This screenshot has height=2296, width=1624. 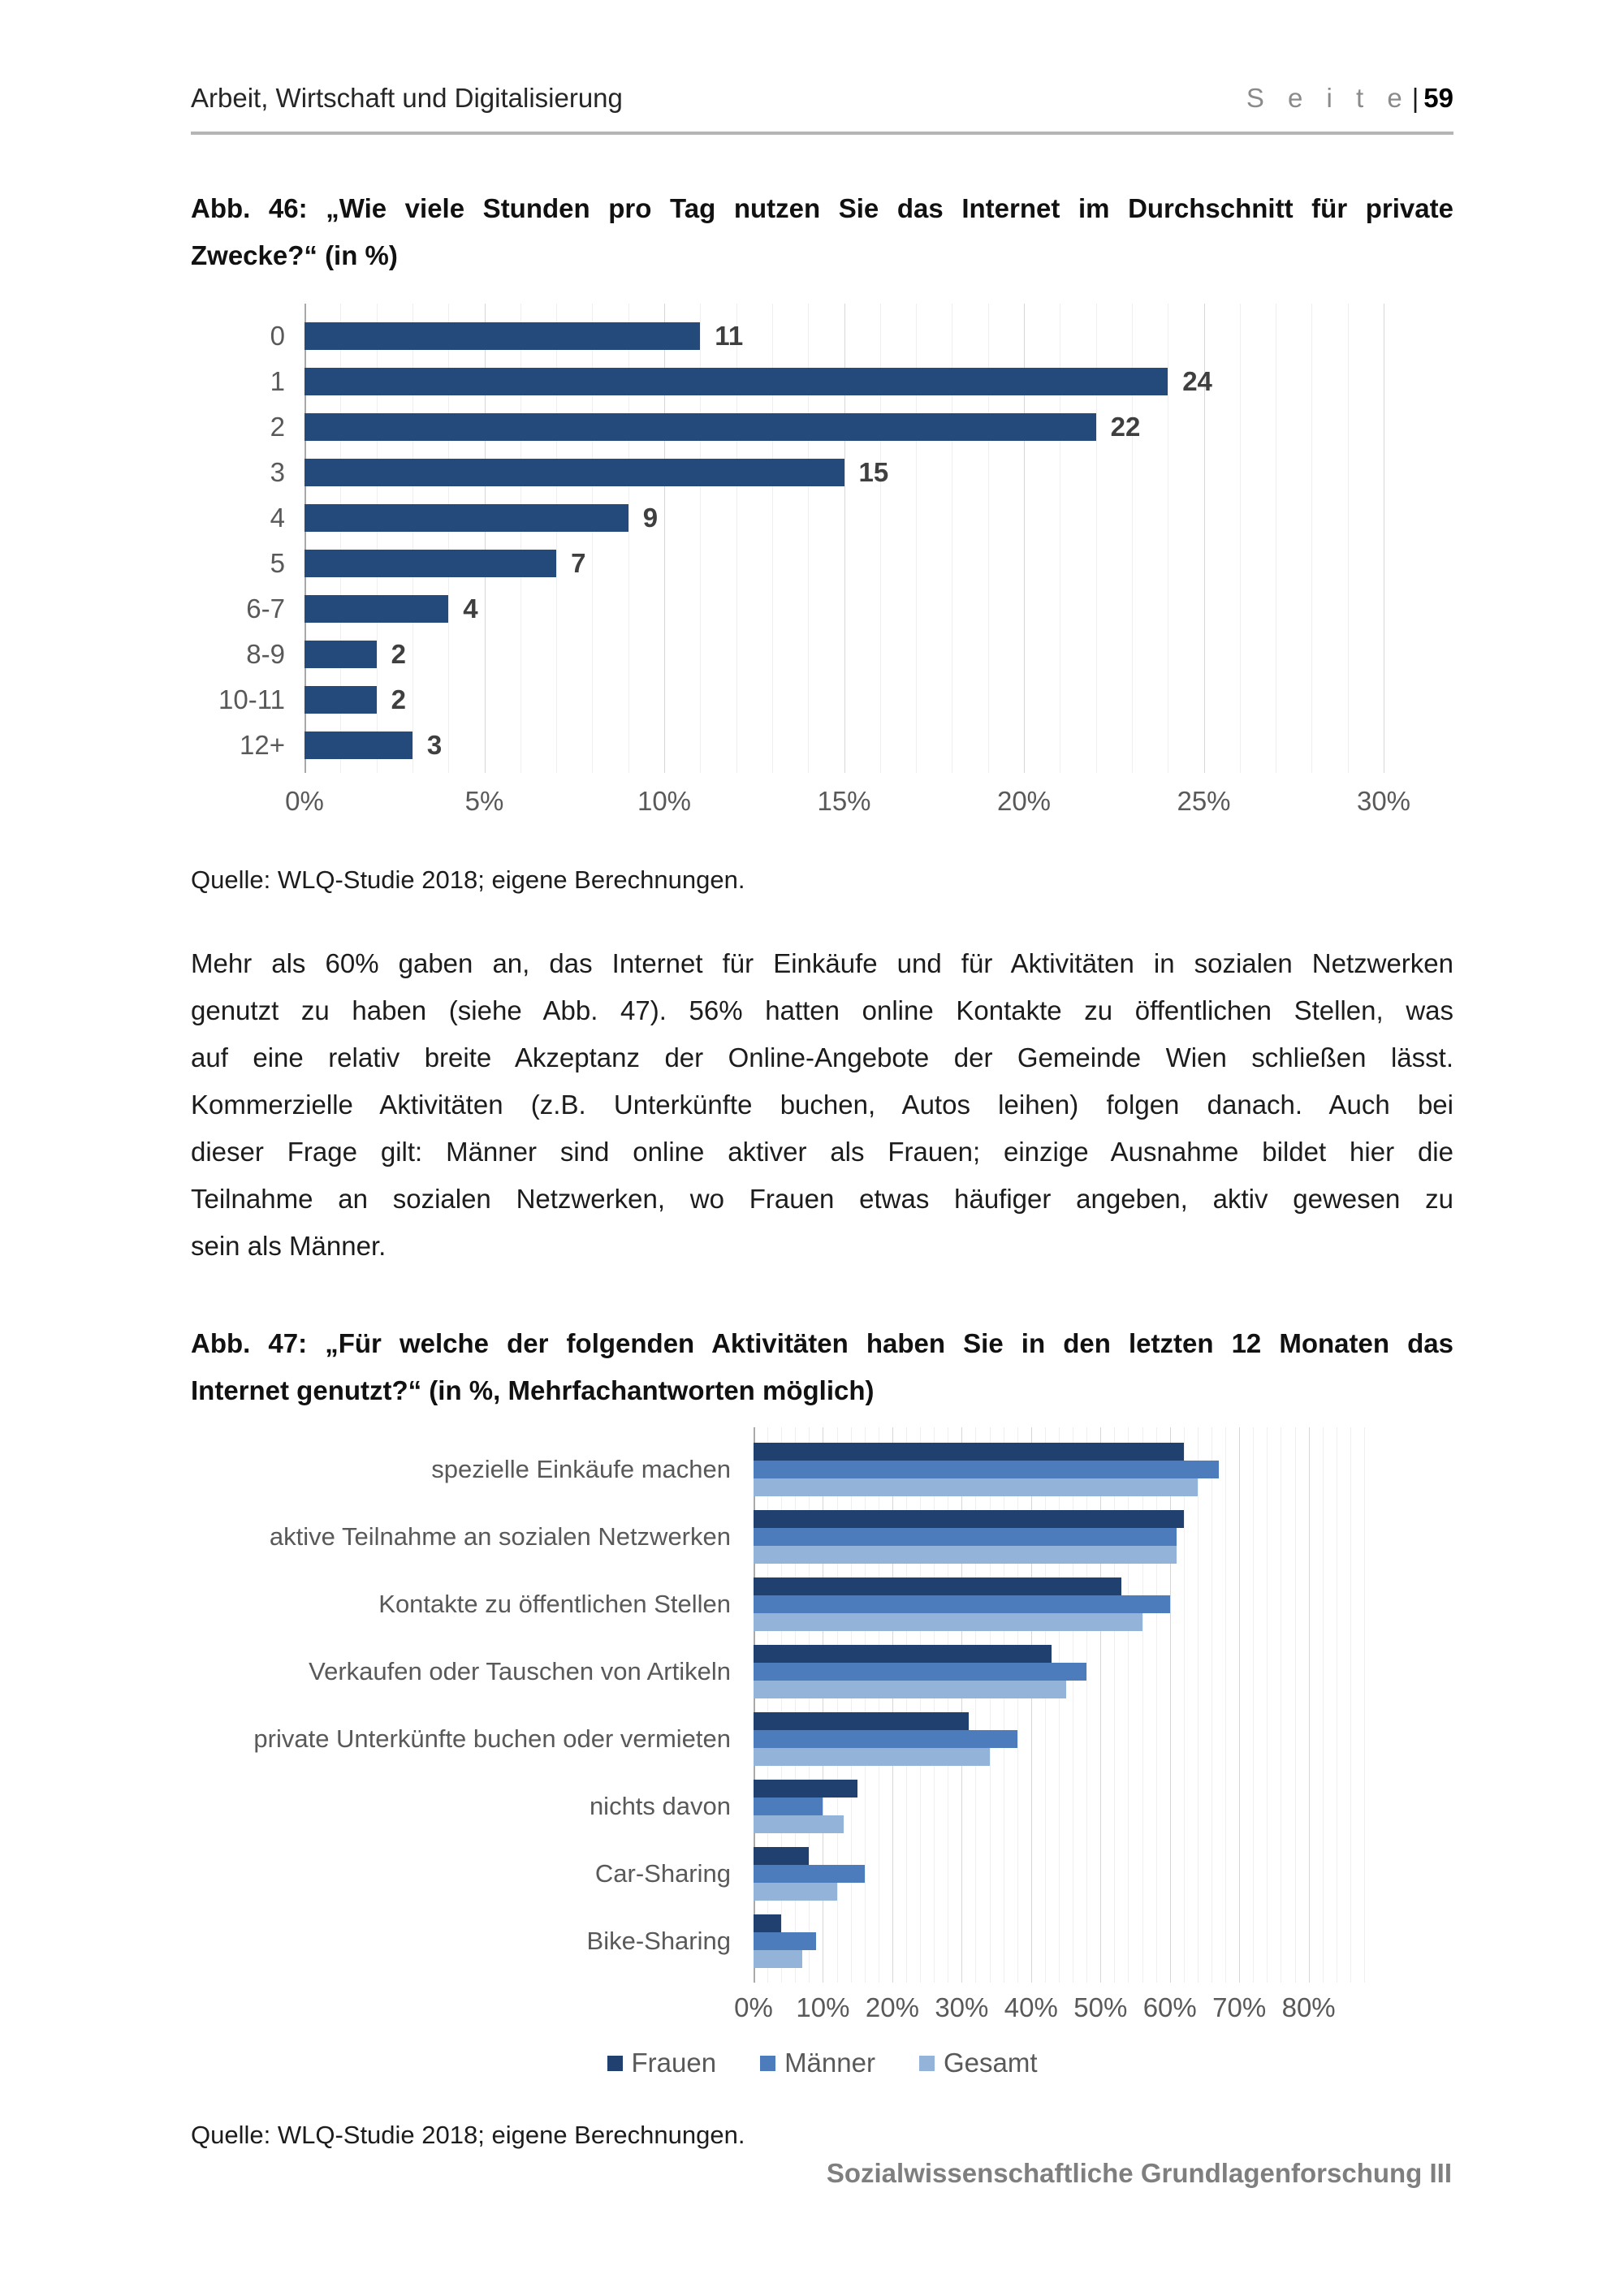 What do you see at coordinates (830, 2063) in the screenshot?
I see `legend-label: Männer` at bounding box center [830, 2063].